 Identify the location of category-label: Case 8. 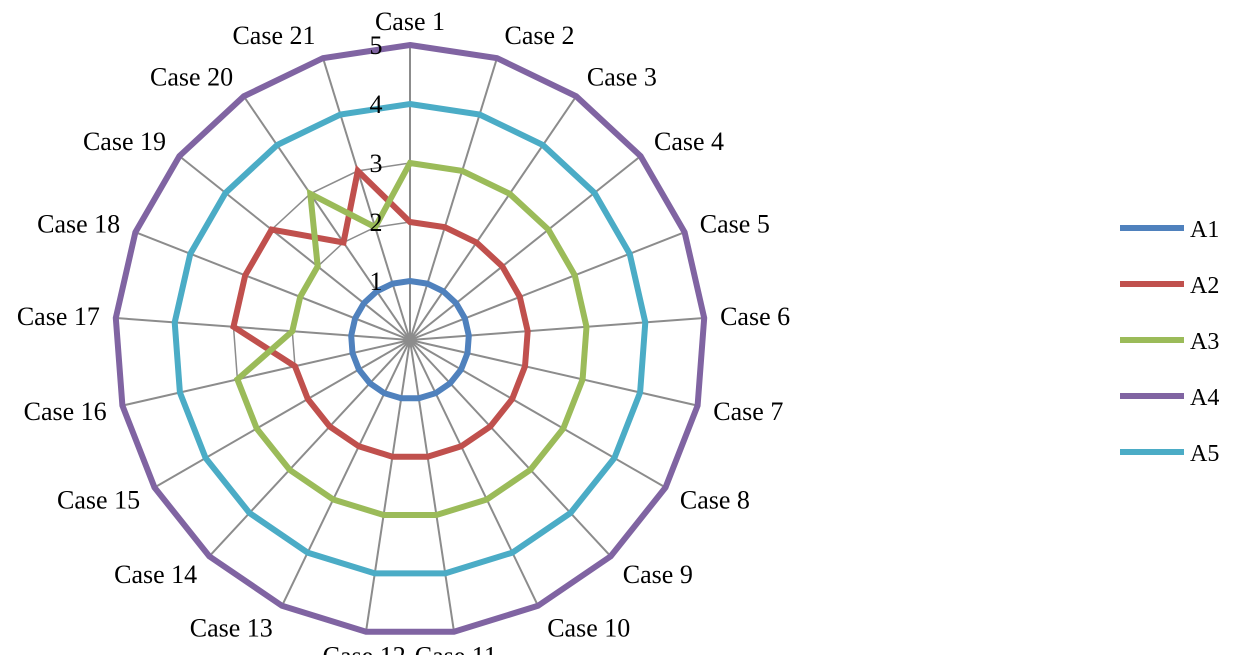
(715, 500).